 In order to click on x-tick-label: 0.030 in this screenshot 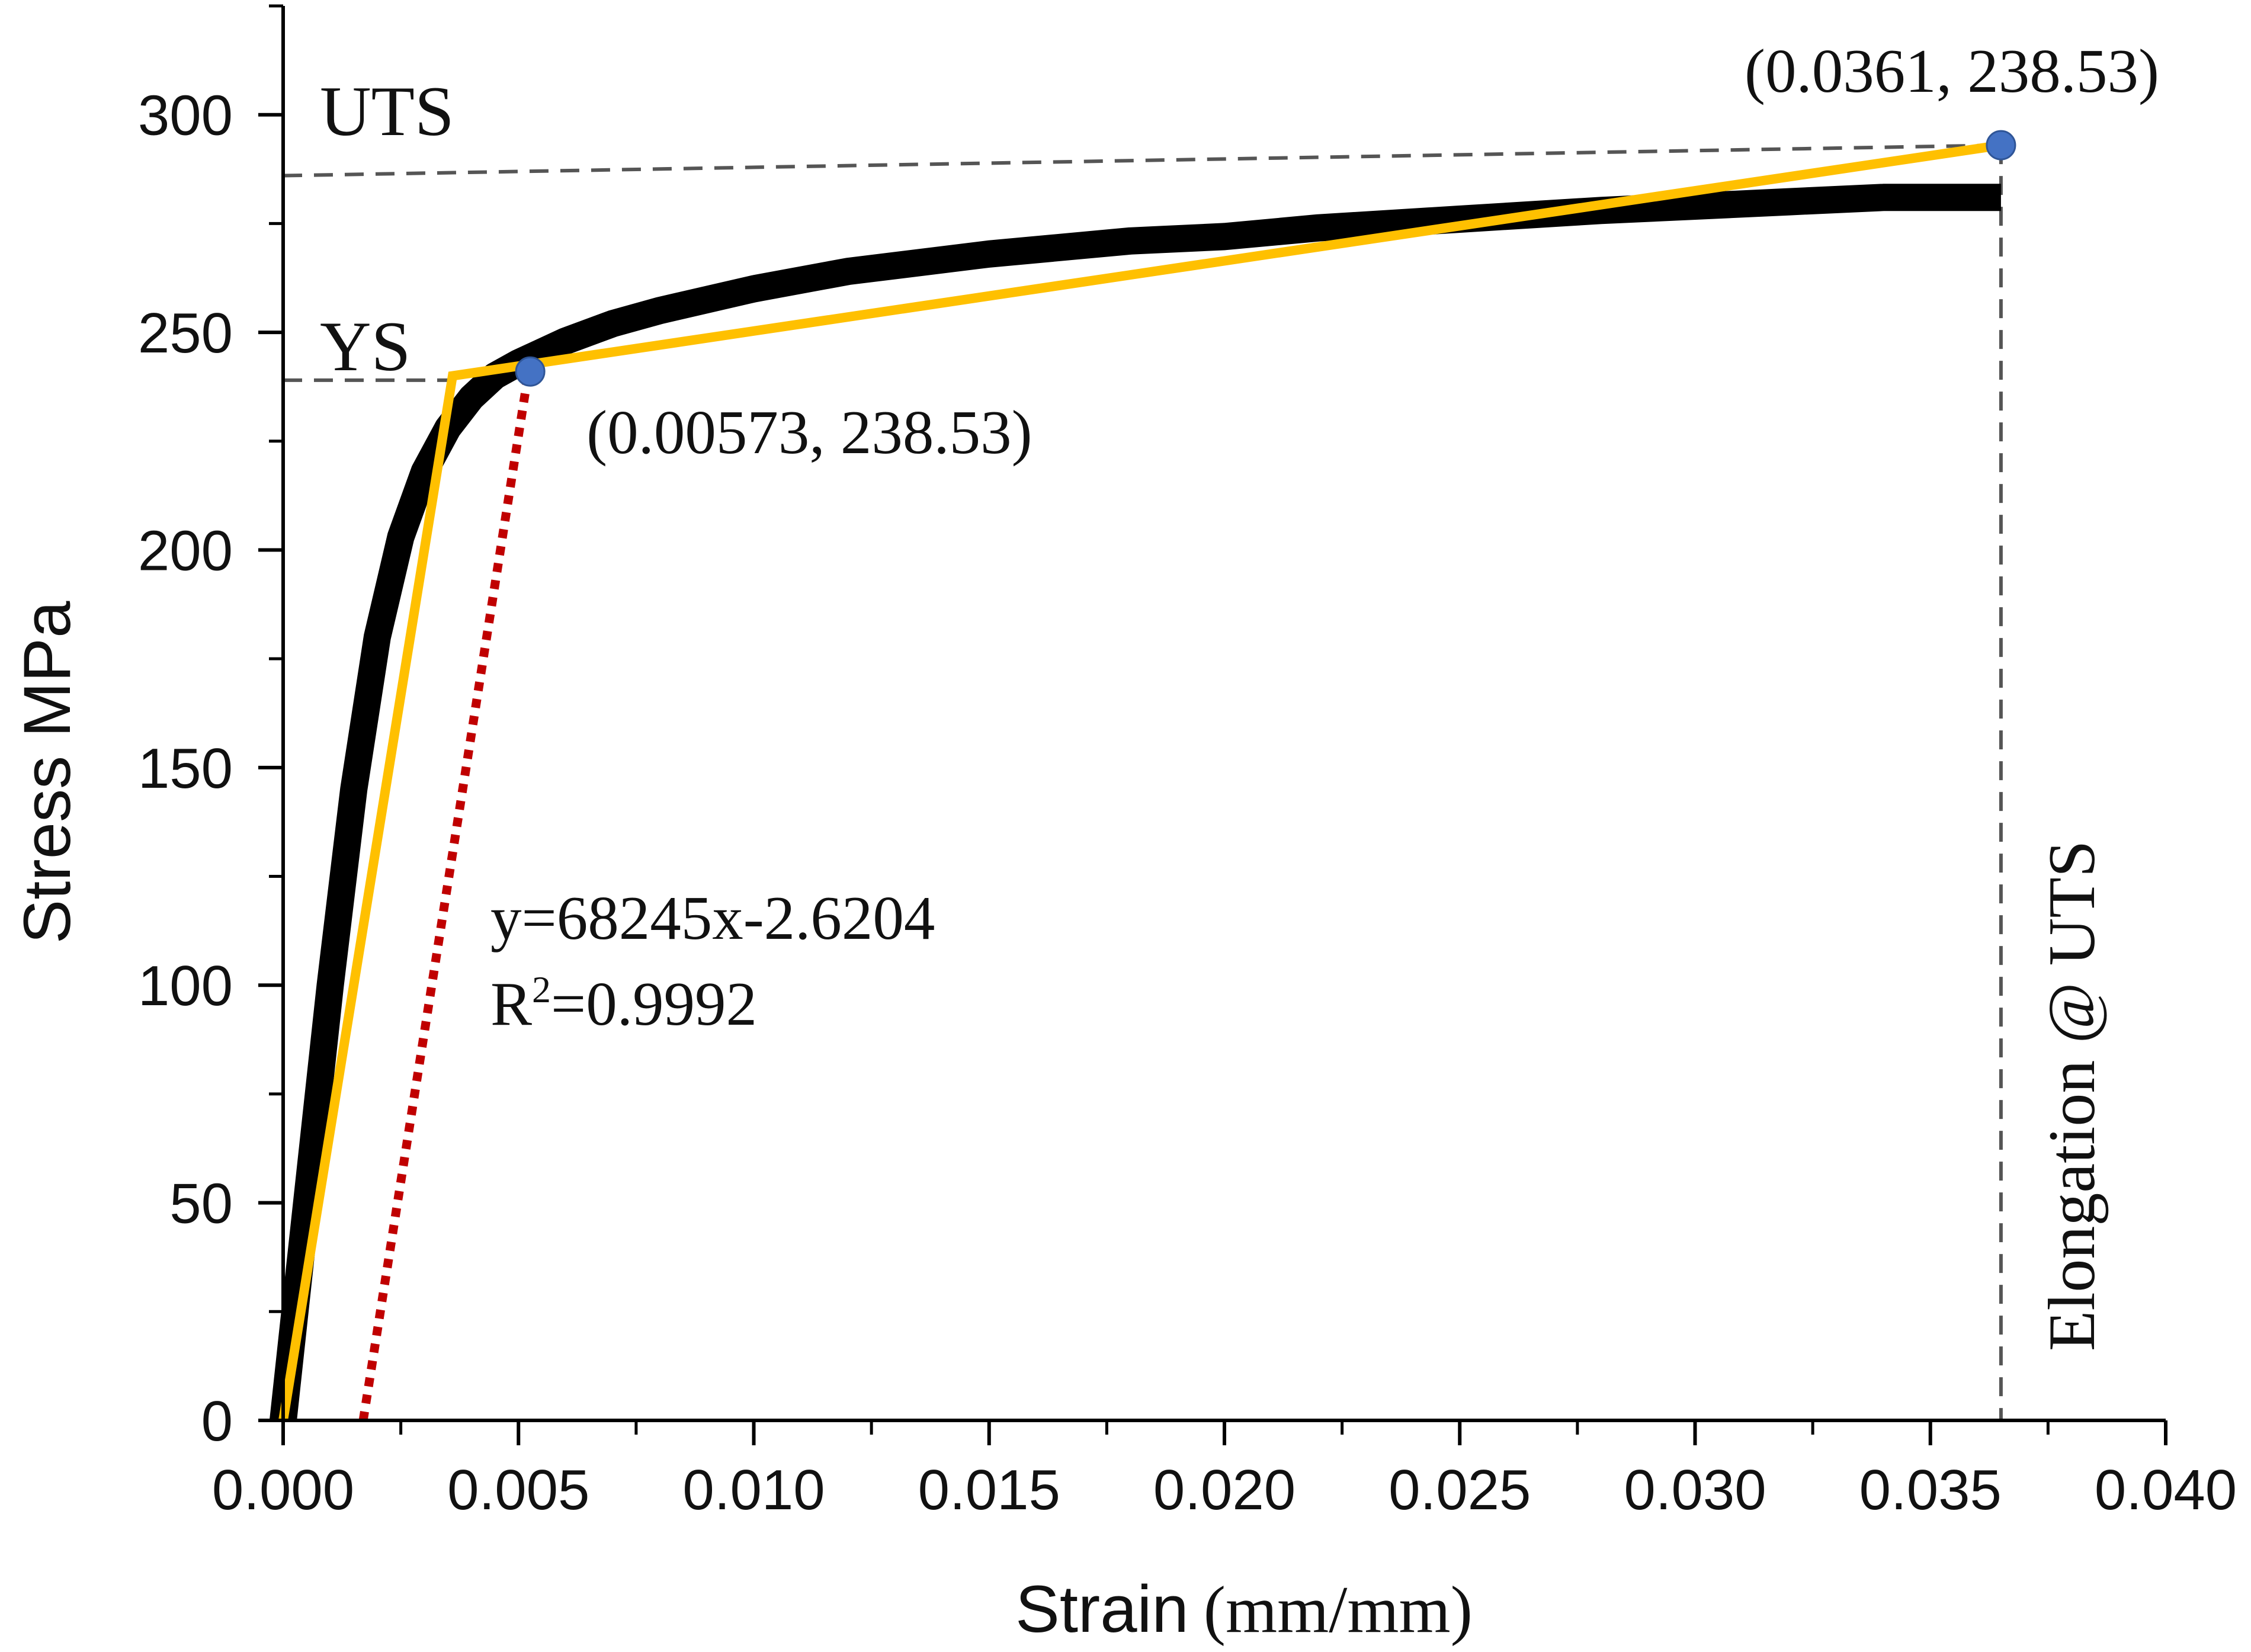, I will do `click(1695, 1490)`.